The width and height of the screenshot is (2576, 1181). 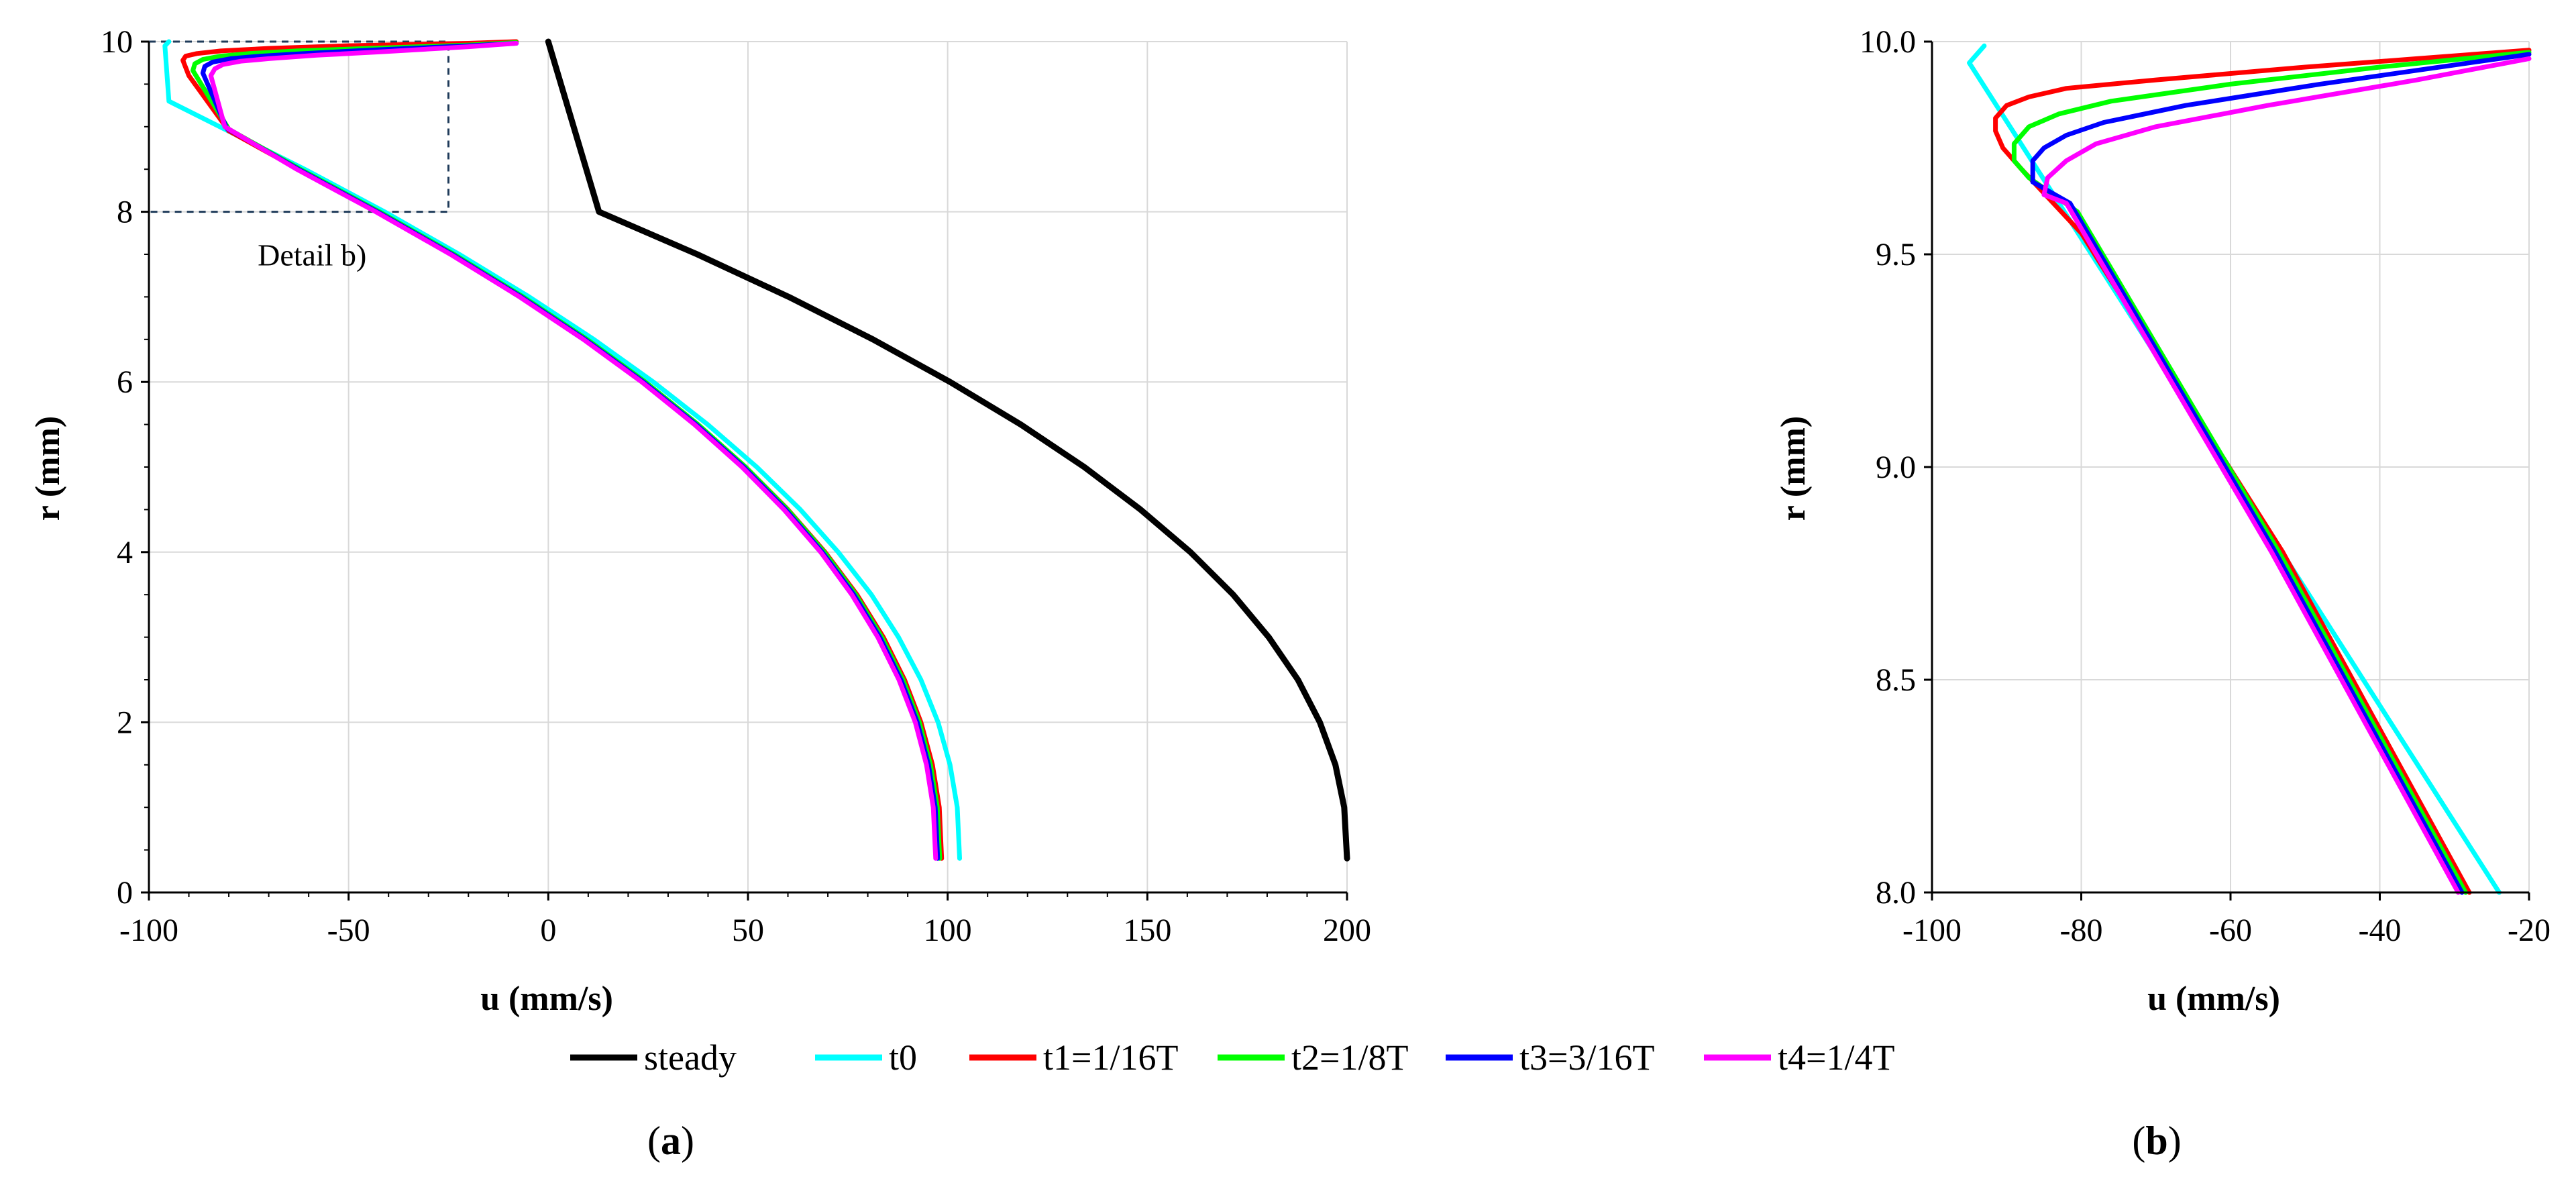 I want to click on detail-box: Detail b), so click(x=298, y=156).